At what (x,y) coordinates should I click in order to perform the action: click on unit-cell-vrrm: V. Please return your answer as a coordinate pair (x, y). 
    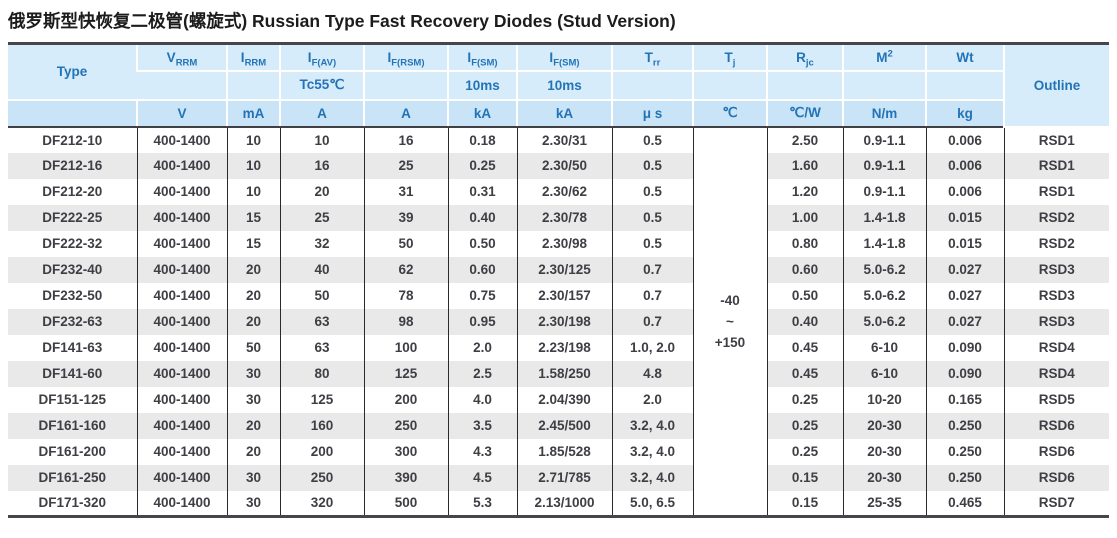
    Looking at the image, I should click on (181, 113).